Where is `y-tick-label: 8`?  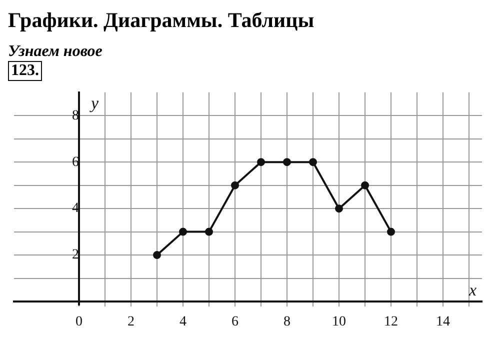
y-tick-label: 8 is located at coordinates (75, 116).